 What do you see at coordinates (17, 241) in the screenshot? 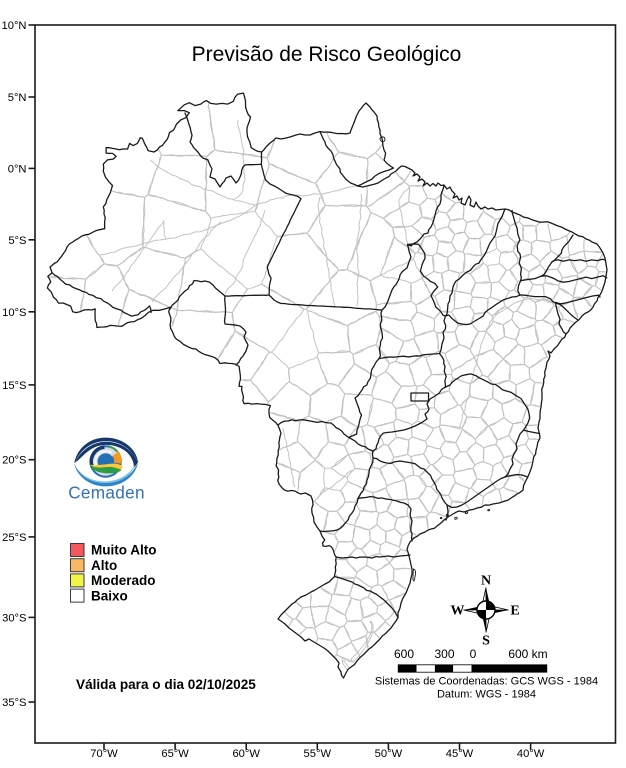
I see `svg-text: 5°S` at bounding box center [17, 241].